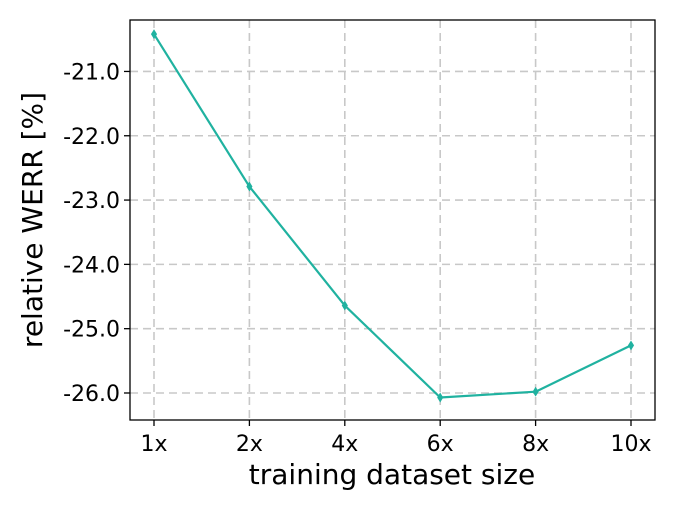  I want to click on x-tick-label: 10x, so click(630, 444).